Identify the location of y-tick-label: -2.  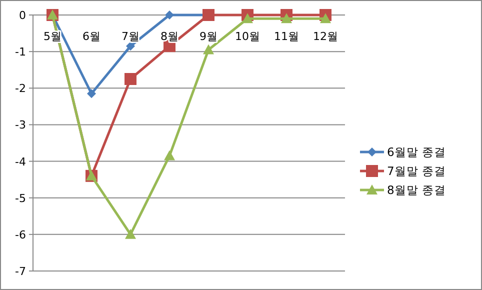
(20, 89).